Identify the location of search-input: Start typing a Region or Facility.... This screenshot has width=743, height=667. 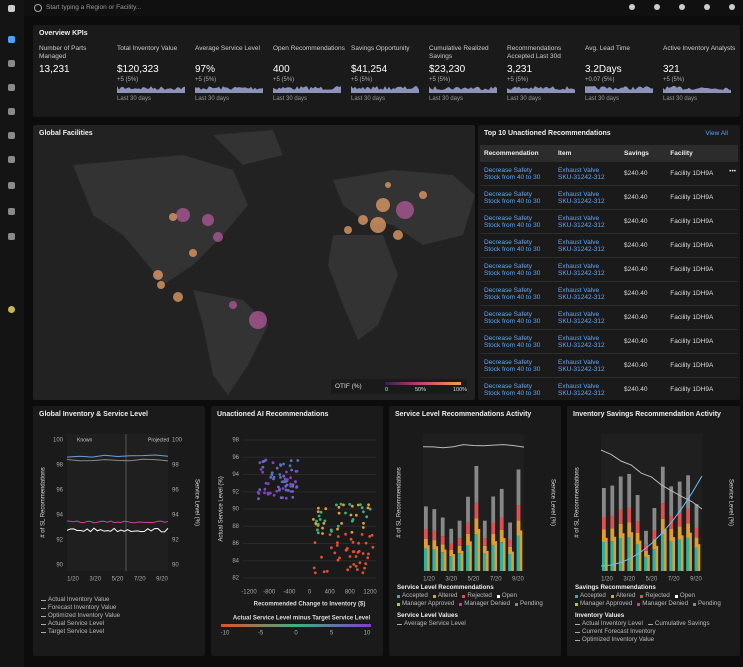
(94, 7).